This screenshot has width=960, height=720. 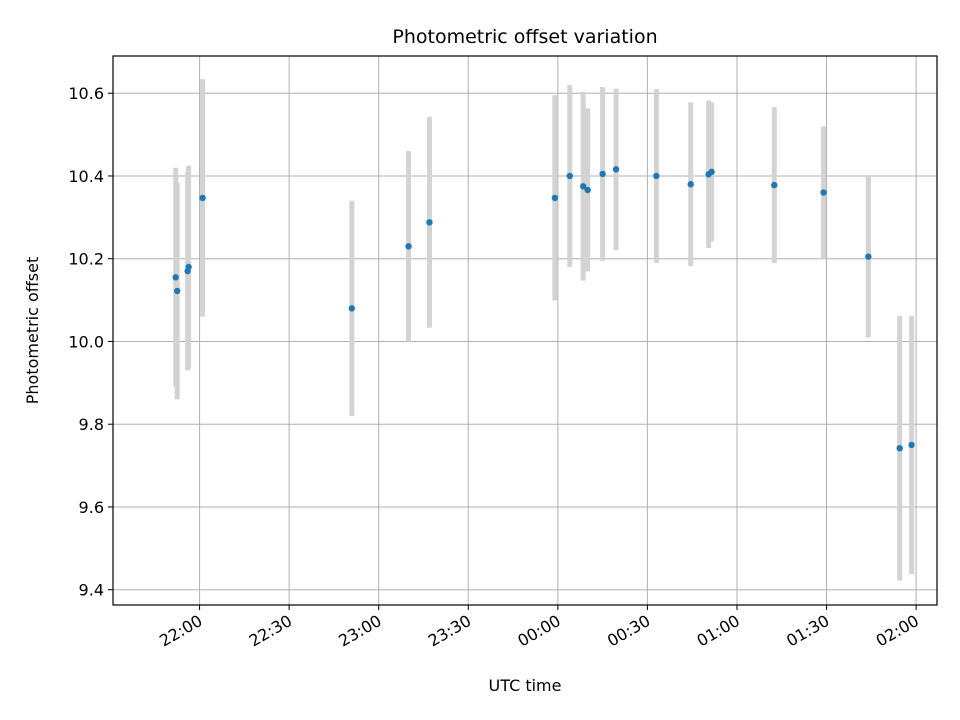 I want to click on x-tick-label: 01:00, so click(x=718, y=631).